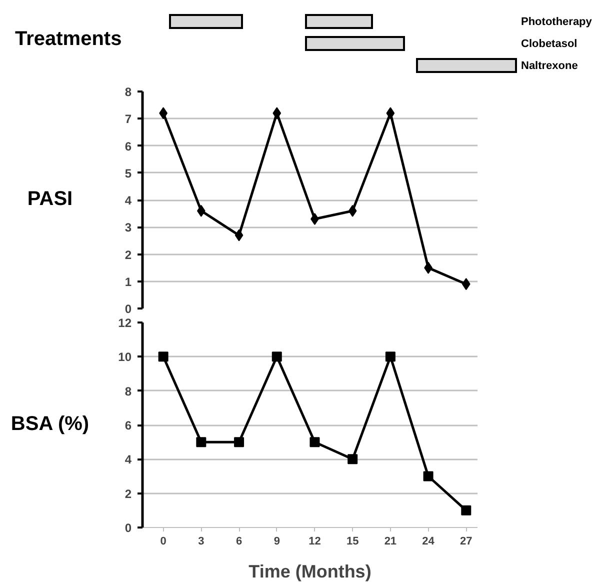  What do you see at coordinates (556, 22) in the screenshot?
I see `category-label: Phototherapy` at bounding box center [556, 22].